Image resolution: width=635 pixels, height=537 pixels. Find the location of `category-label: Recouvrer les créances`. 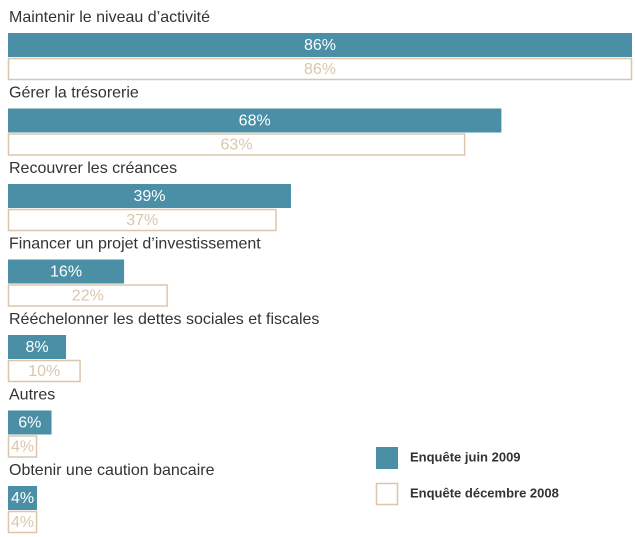

category-label: Recouvrer les créances is located at coordinates (93, 168).